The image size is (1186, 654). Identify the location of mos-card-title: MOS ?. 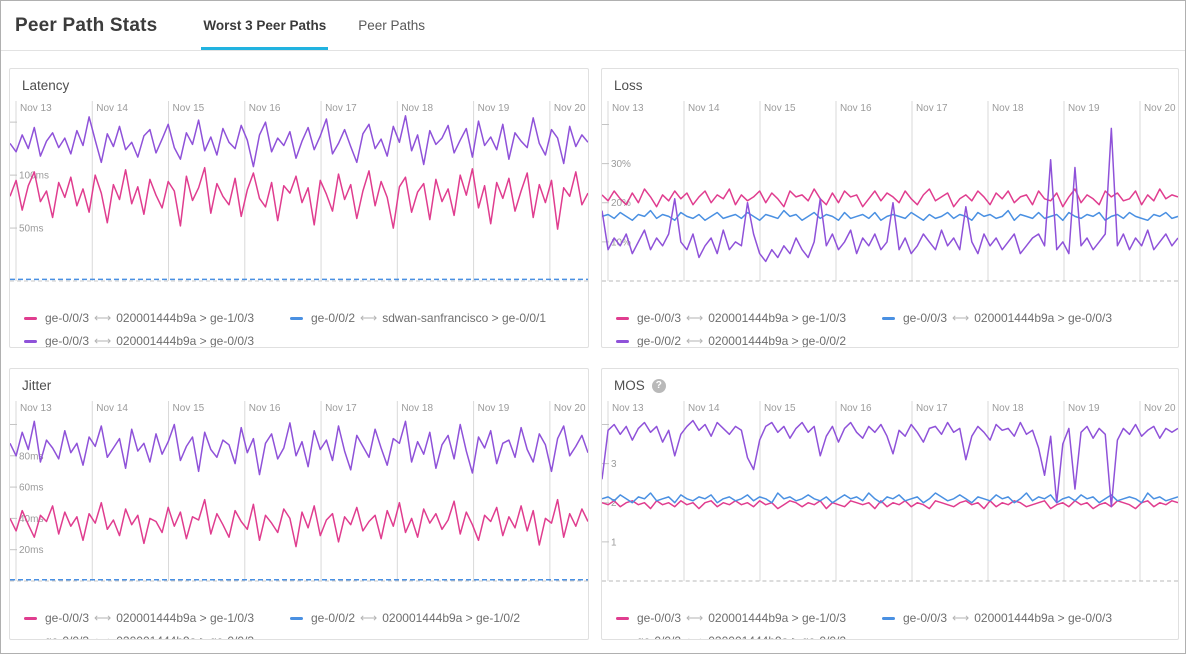
(890, 381).